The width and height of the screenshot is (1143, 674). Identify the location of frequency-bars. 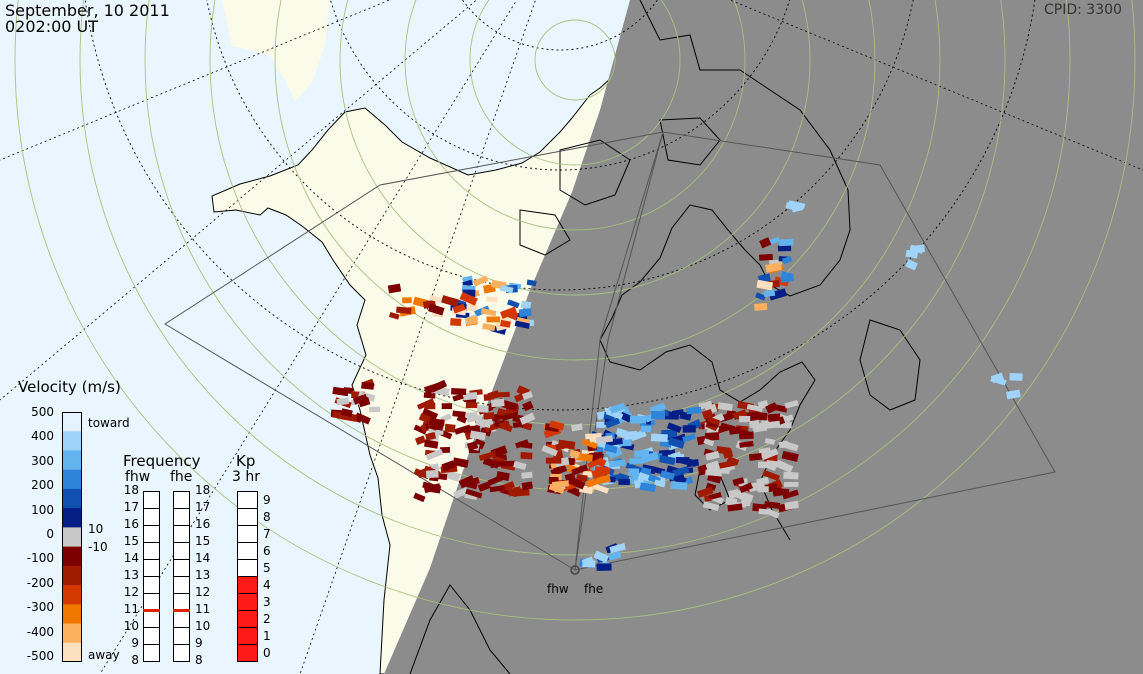
(166, 576).